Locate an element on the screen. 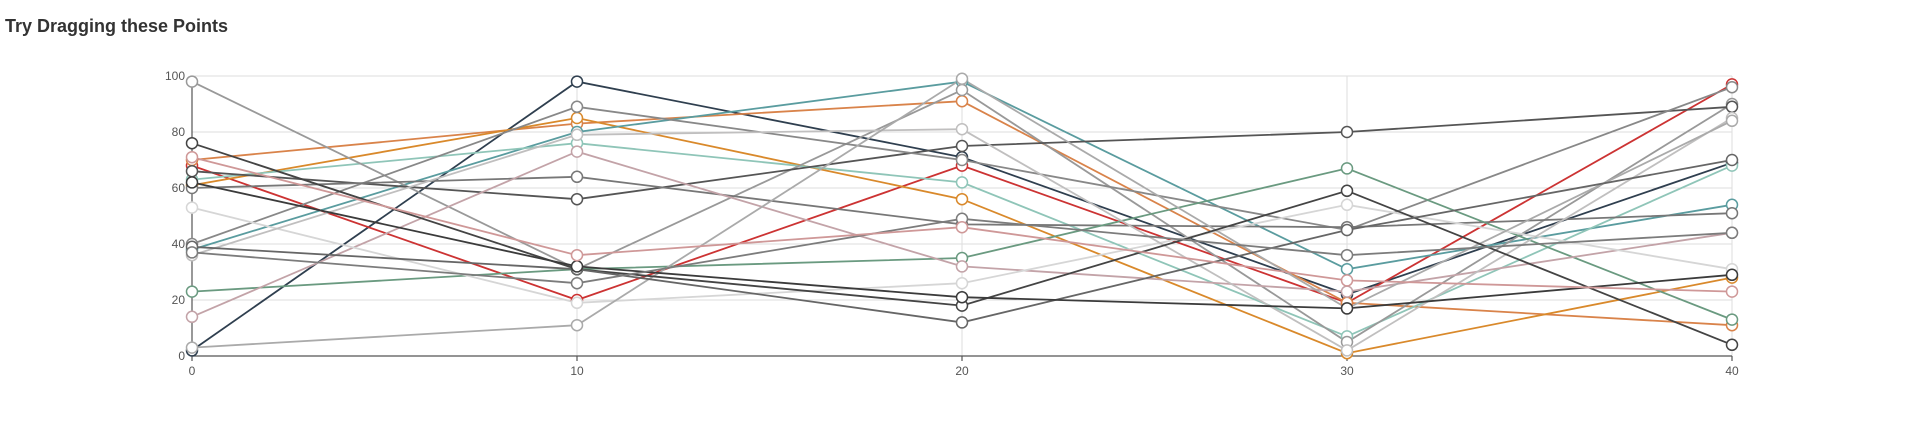 This screenshot has width=1920, height=423. y-tick-label: 80 is located at coordinates (179, 132).